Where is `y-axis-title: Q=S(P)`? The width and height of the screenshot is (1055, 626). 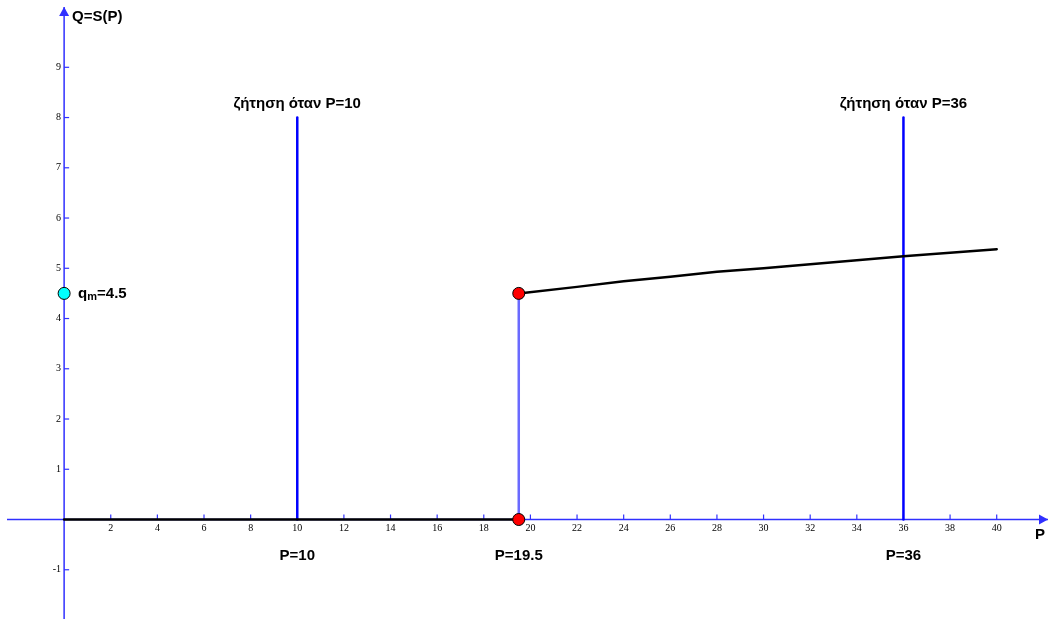
y-axis-title: Q=S(P) is located at coordinates (97, 15).